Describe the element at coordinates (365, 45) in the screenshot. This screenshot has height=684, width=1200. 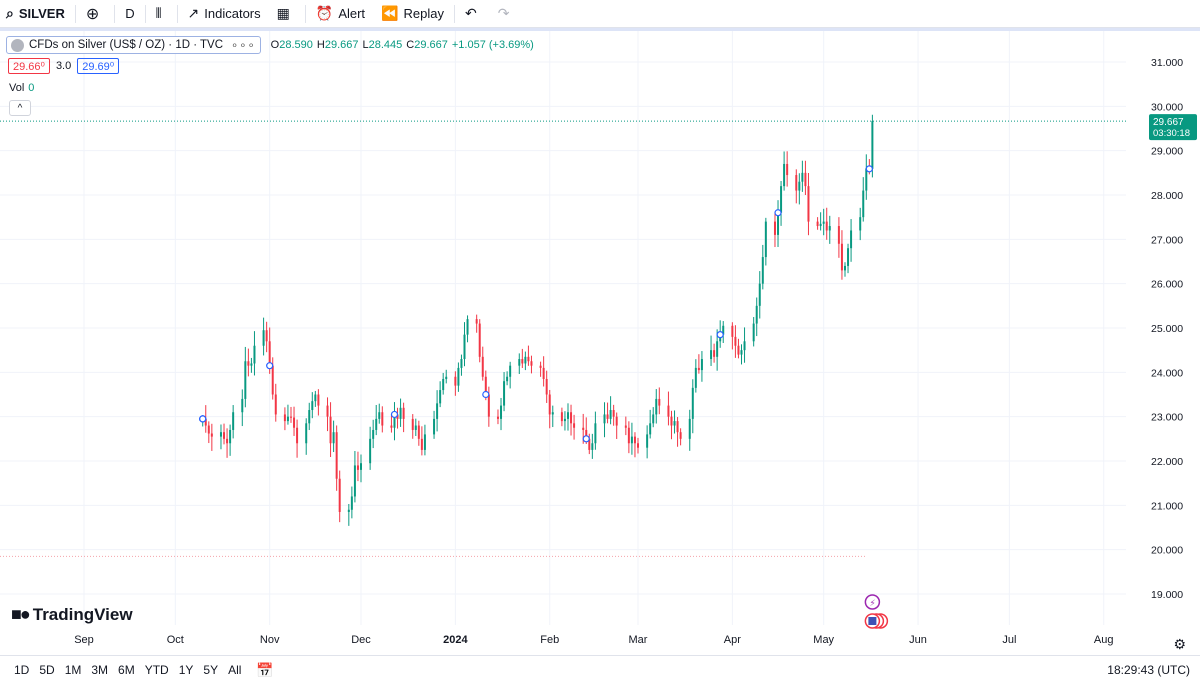
I see `low-key: L` at that location.